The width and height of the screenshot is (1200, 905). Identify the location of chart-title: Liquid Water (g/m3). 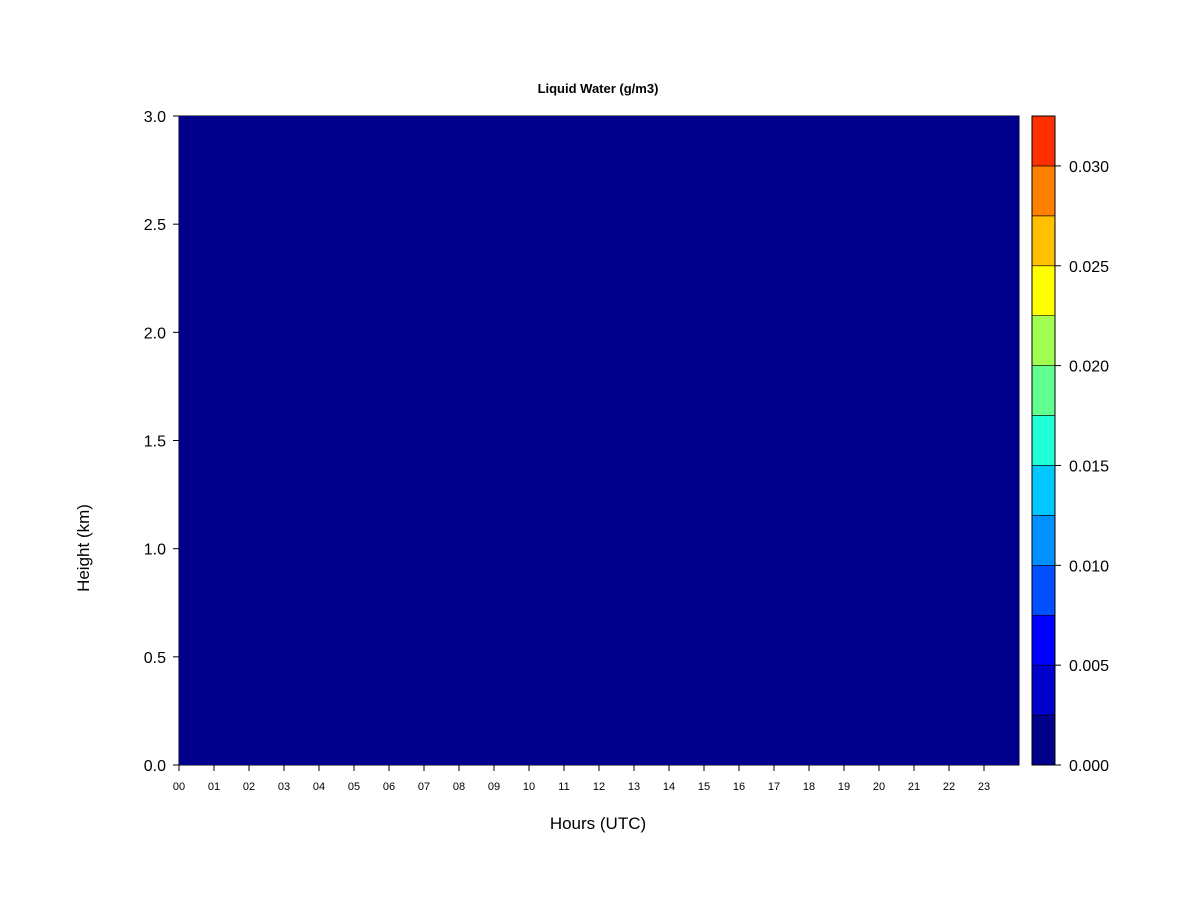
(598, 88).